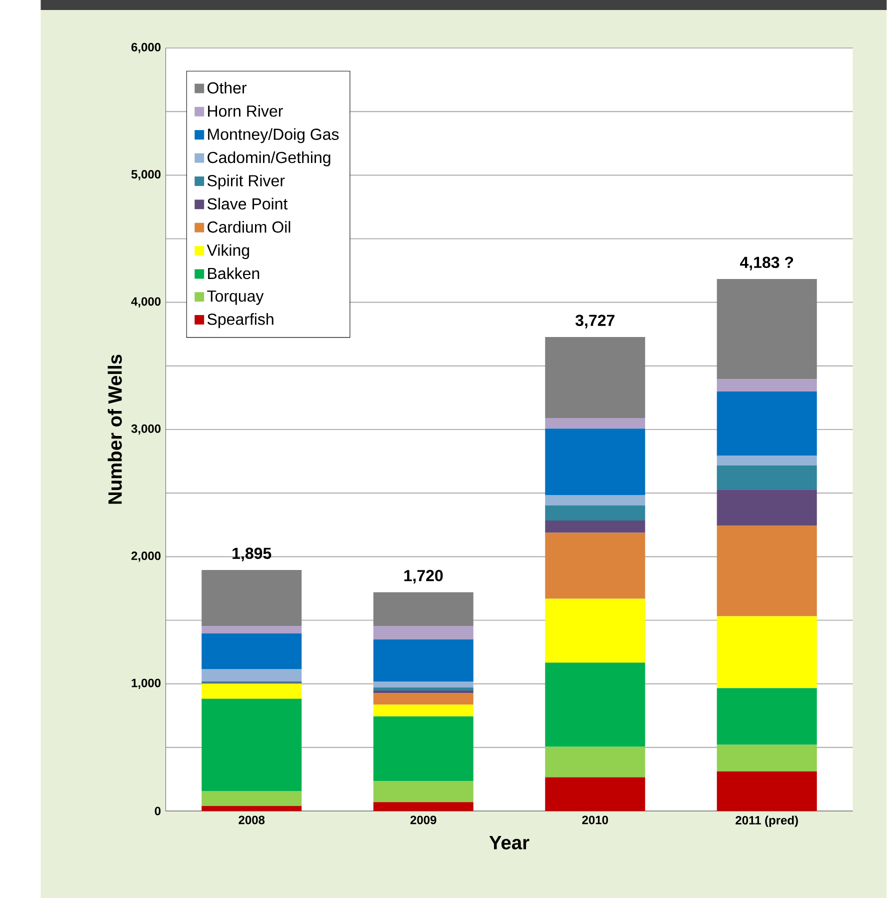 The height and width of the screenshot is (898, 887). Describe the element at coordinates (423, 577) in the screenshot. I see `total-label: 1,720` at that location.